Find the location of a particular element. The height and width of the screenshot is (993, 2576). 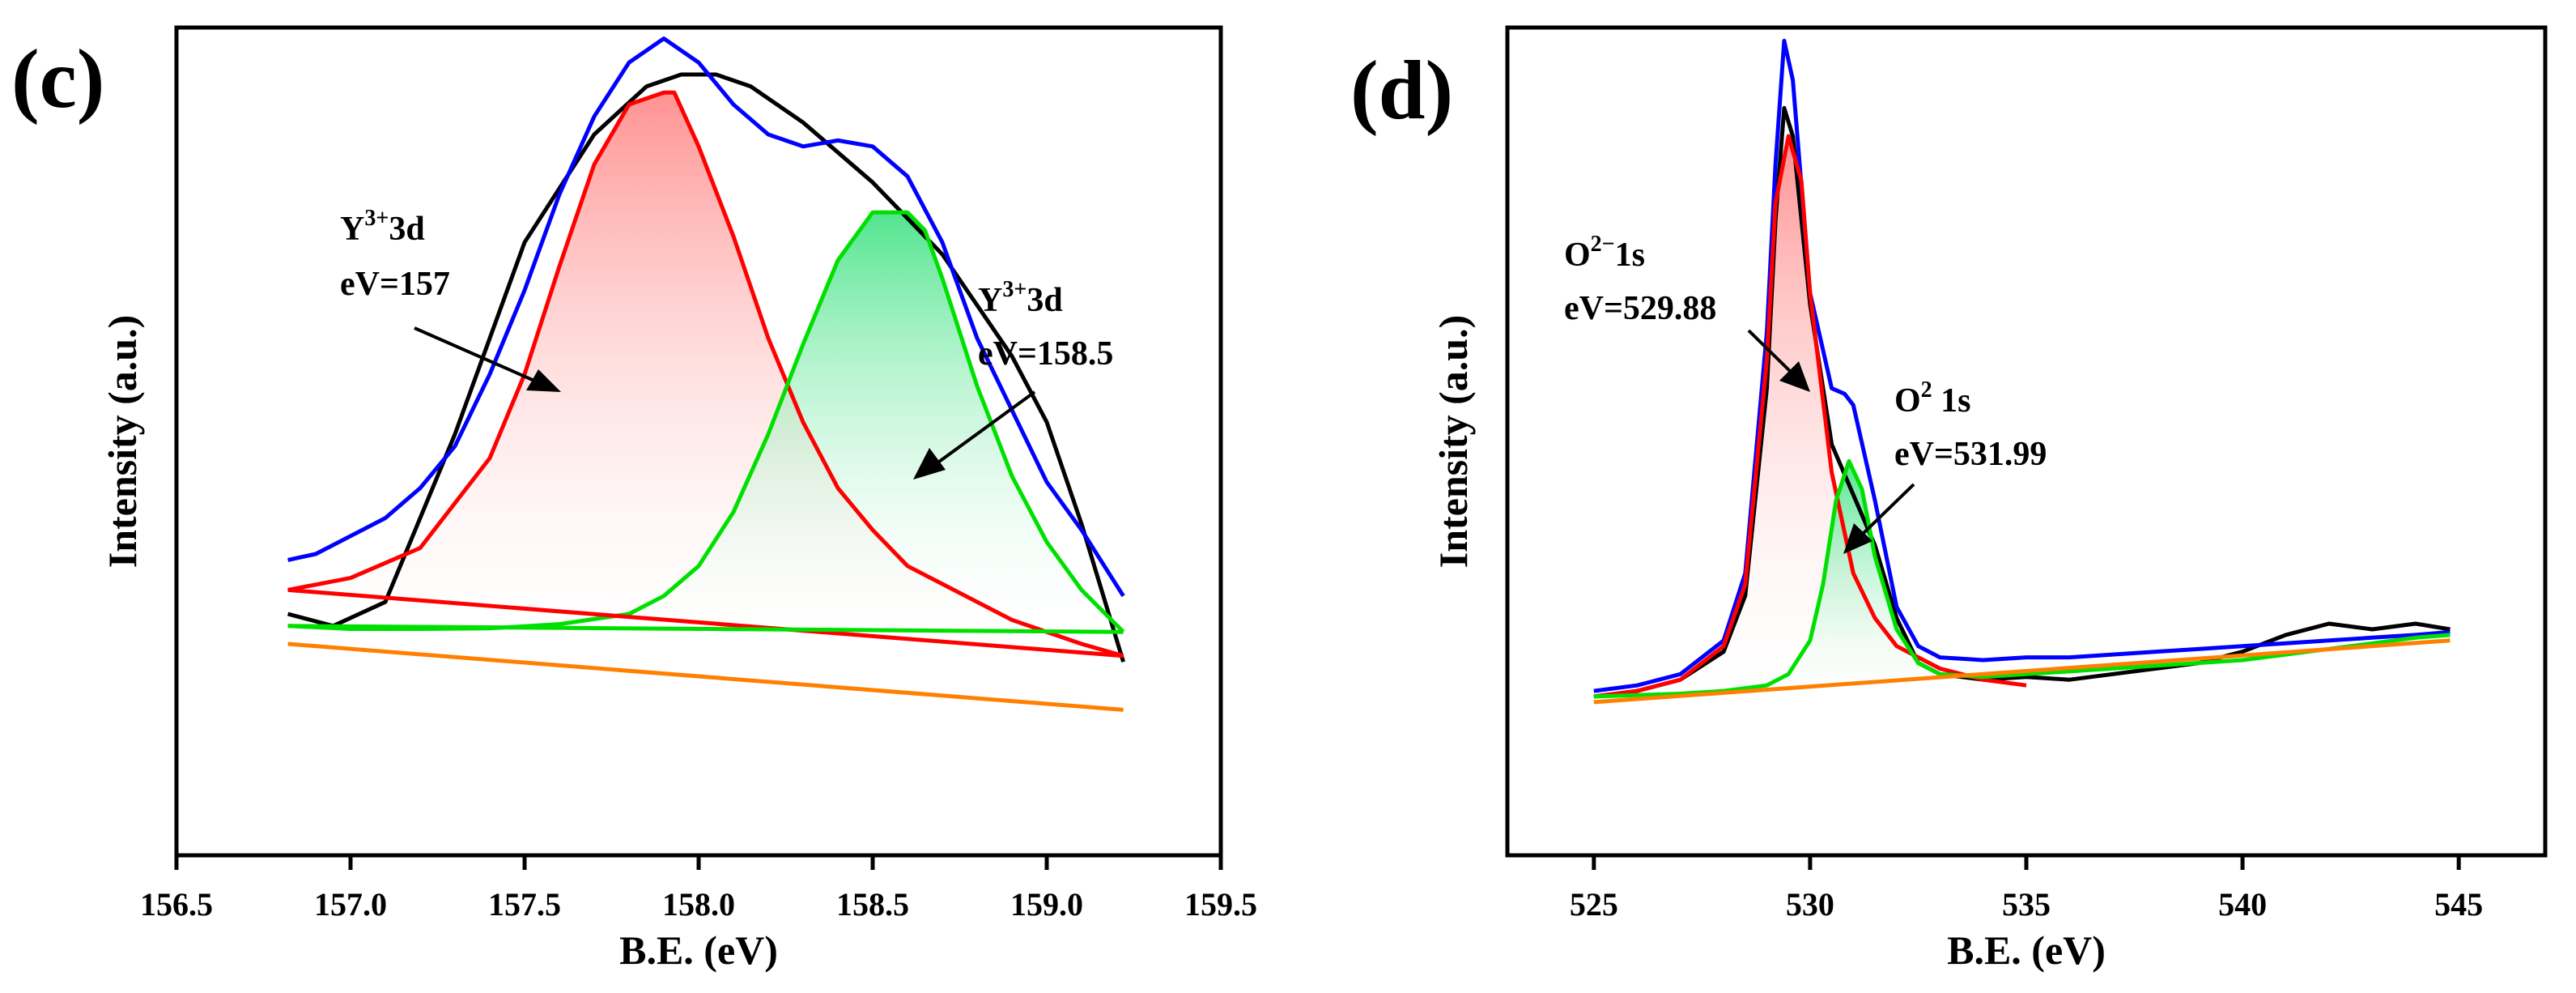

panel-d-annotation-2-arrow is located at coordinates (1887, 510).